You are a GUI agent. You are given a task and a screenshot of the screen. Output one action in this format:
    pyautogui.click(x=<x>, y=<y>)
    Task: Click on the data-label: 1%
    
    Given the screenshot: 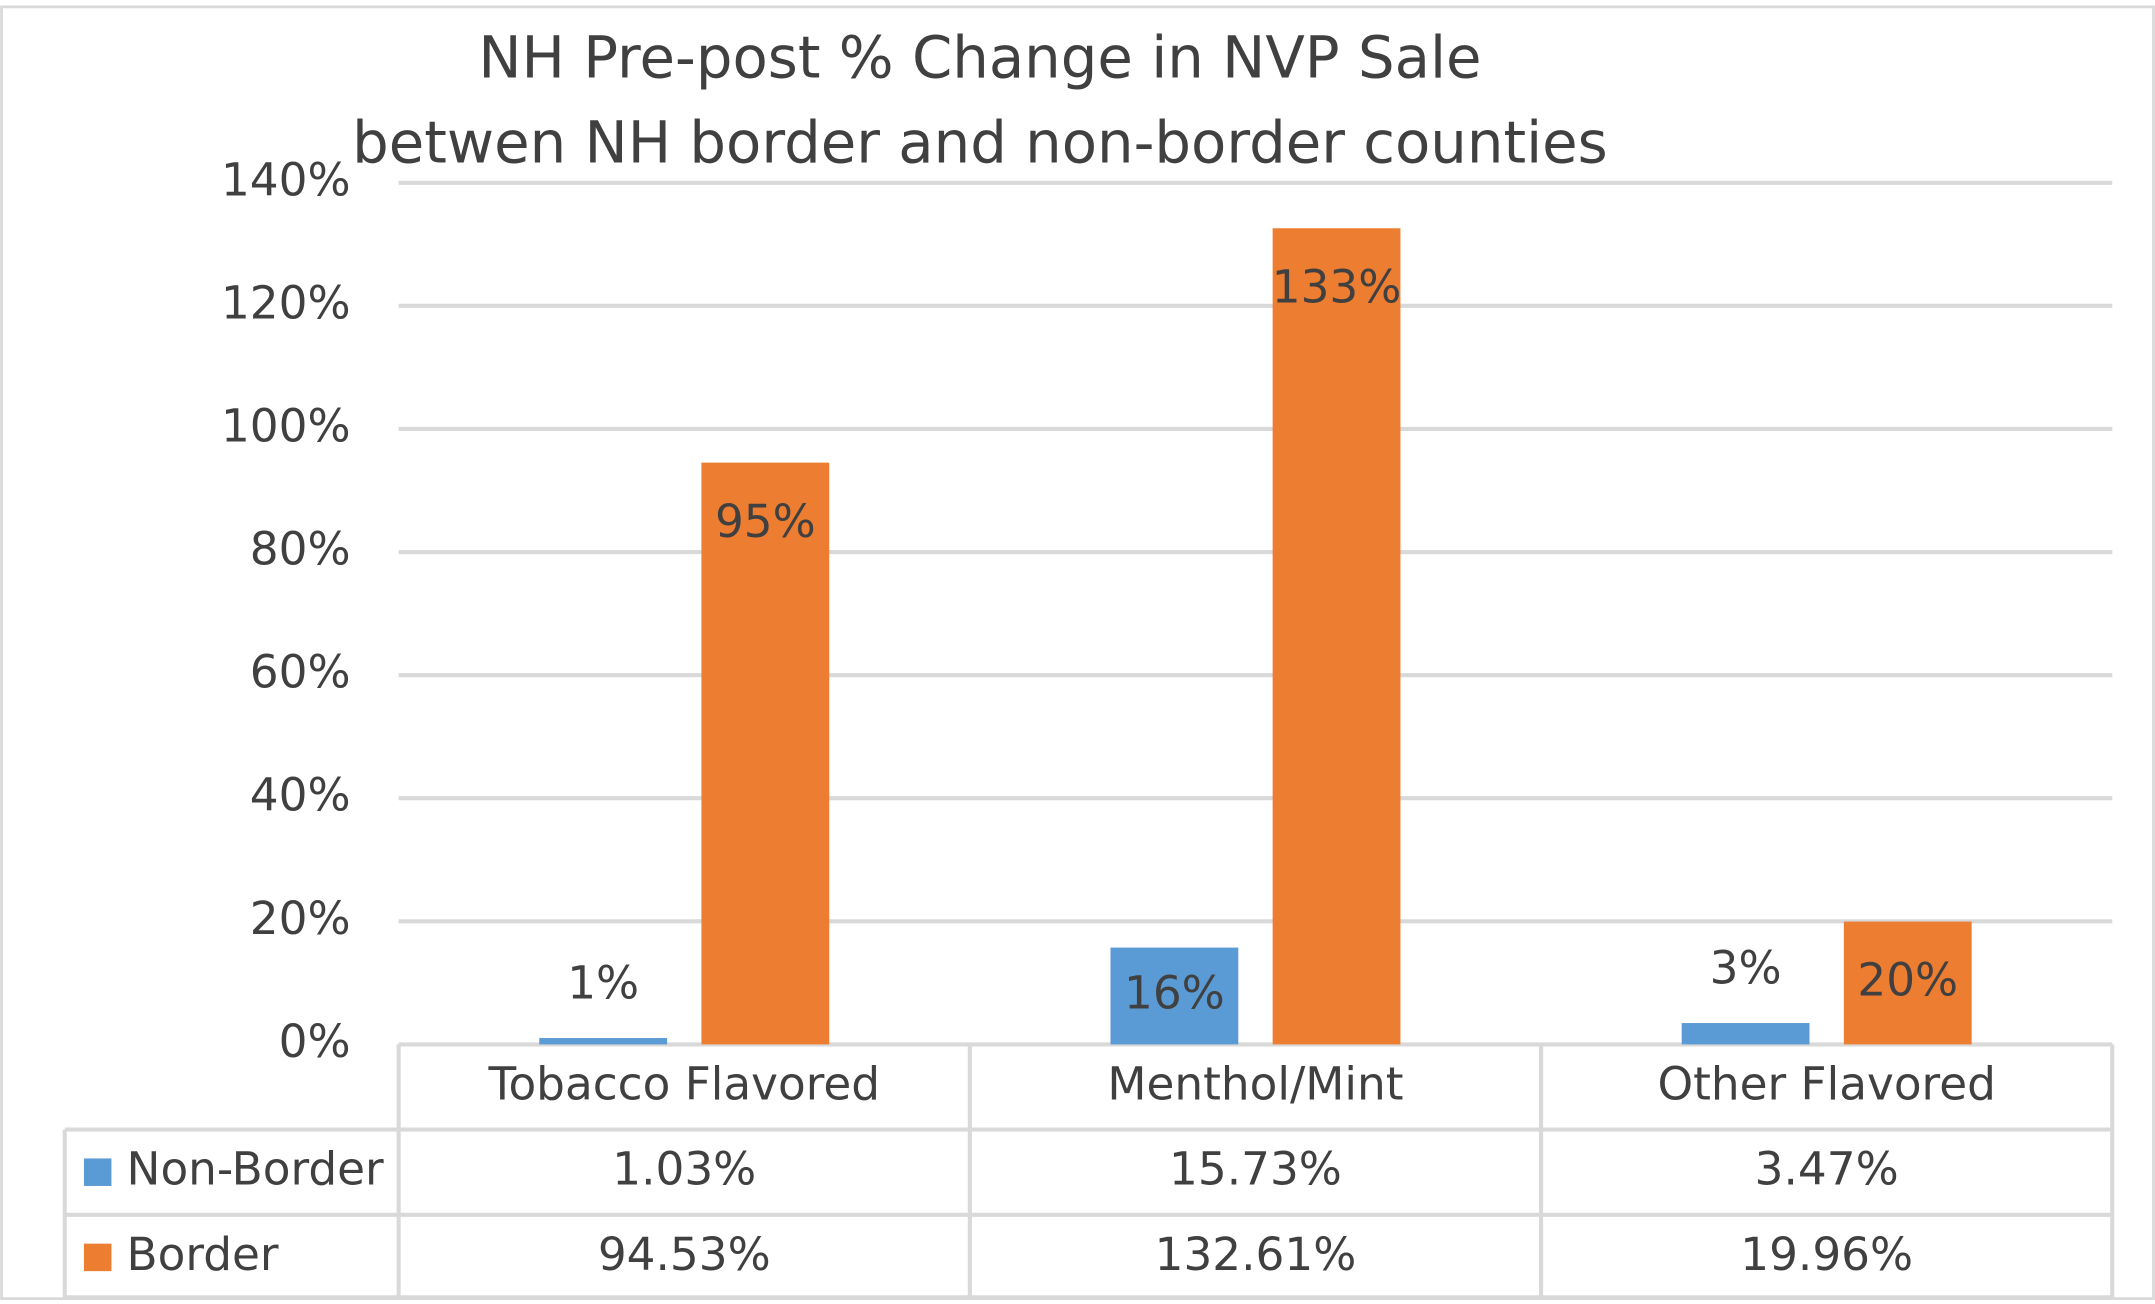 What is the action you would take?
    pyautogui.click(x=603, y=982)
    